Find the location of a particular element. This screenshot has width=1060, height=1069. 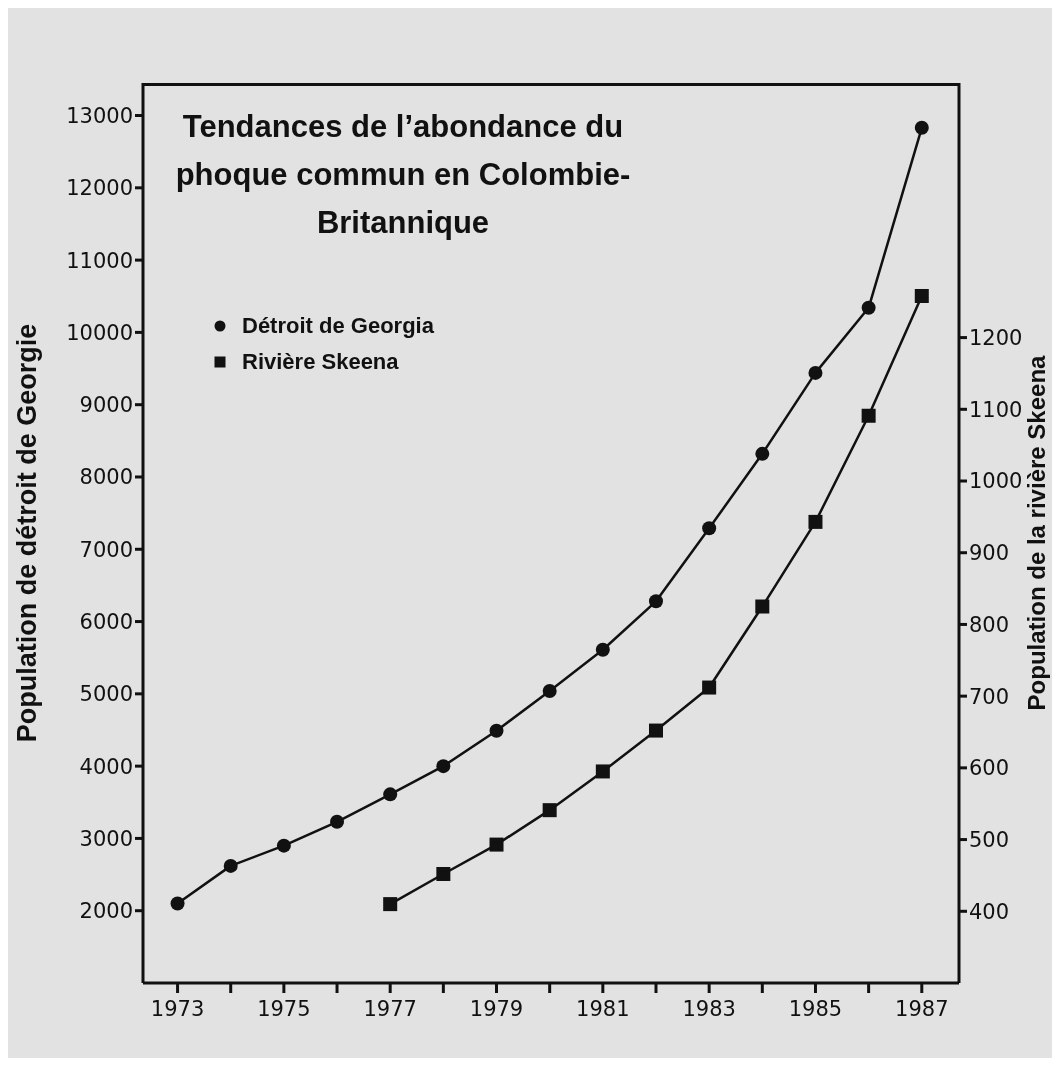

x-tick-label: 1975 is located at coordinates (284, 1008).